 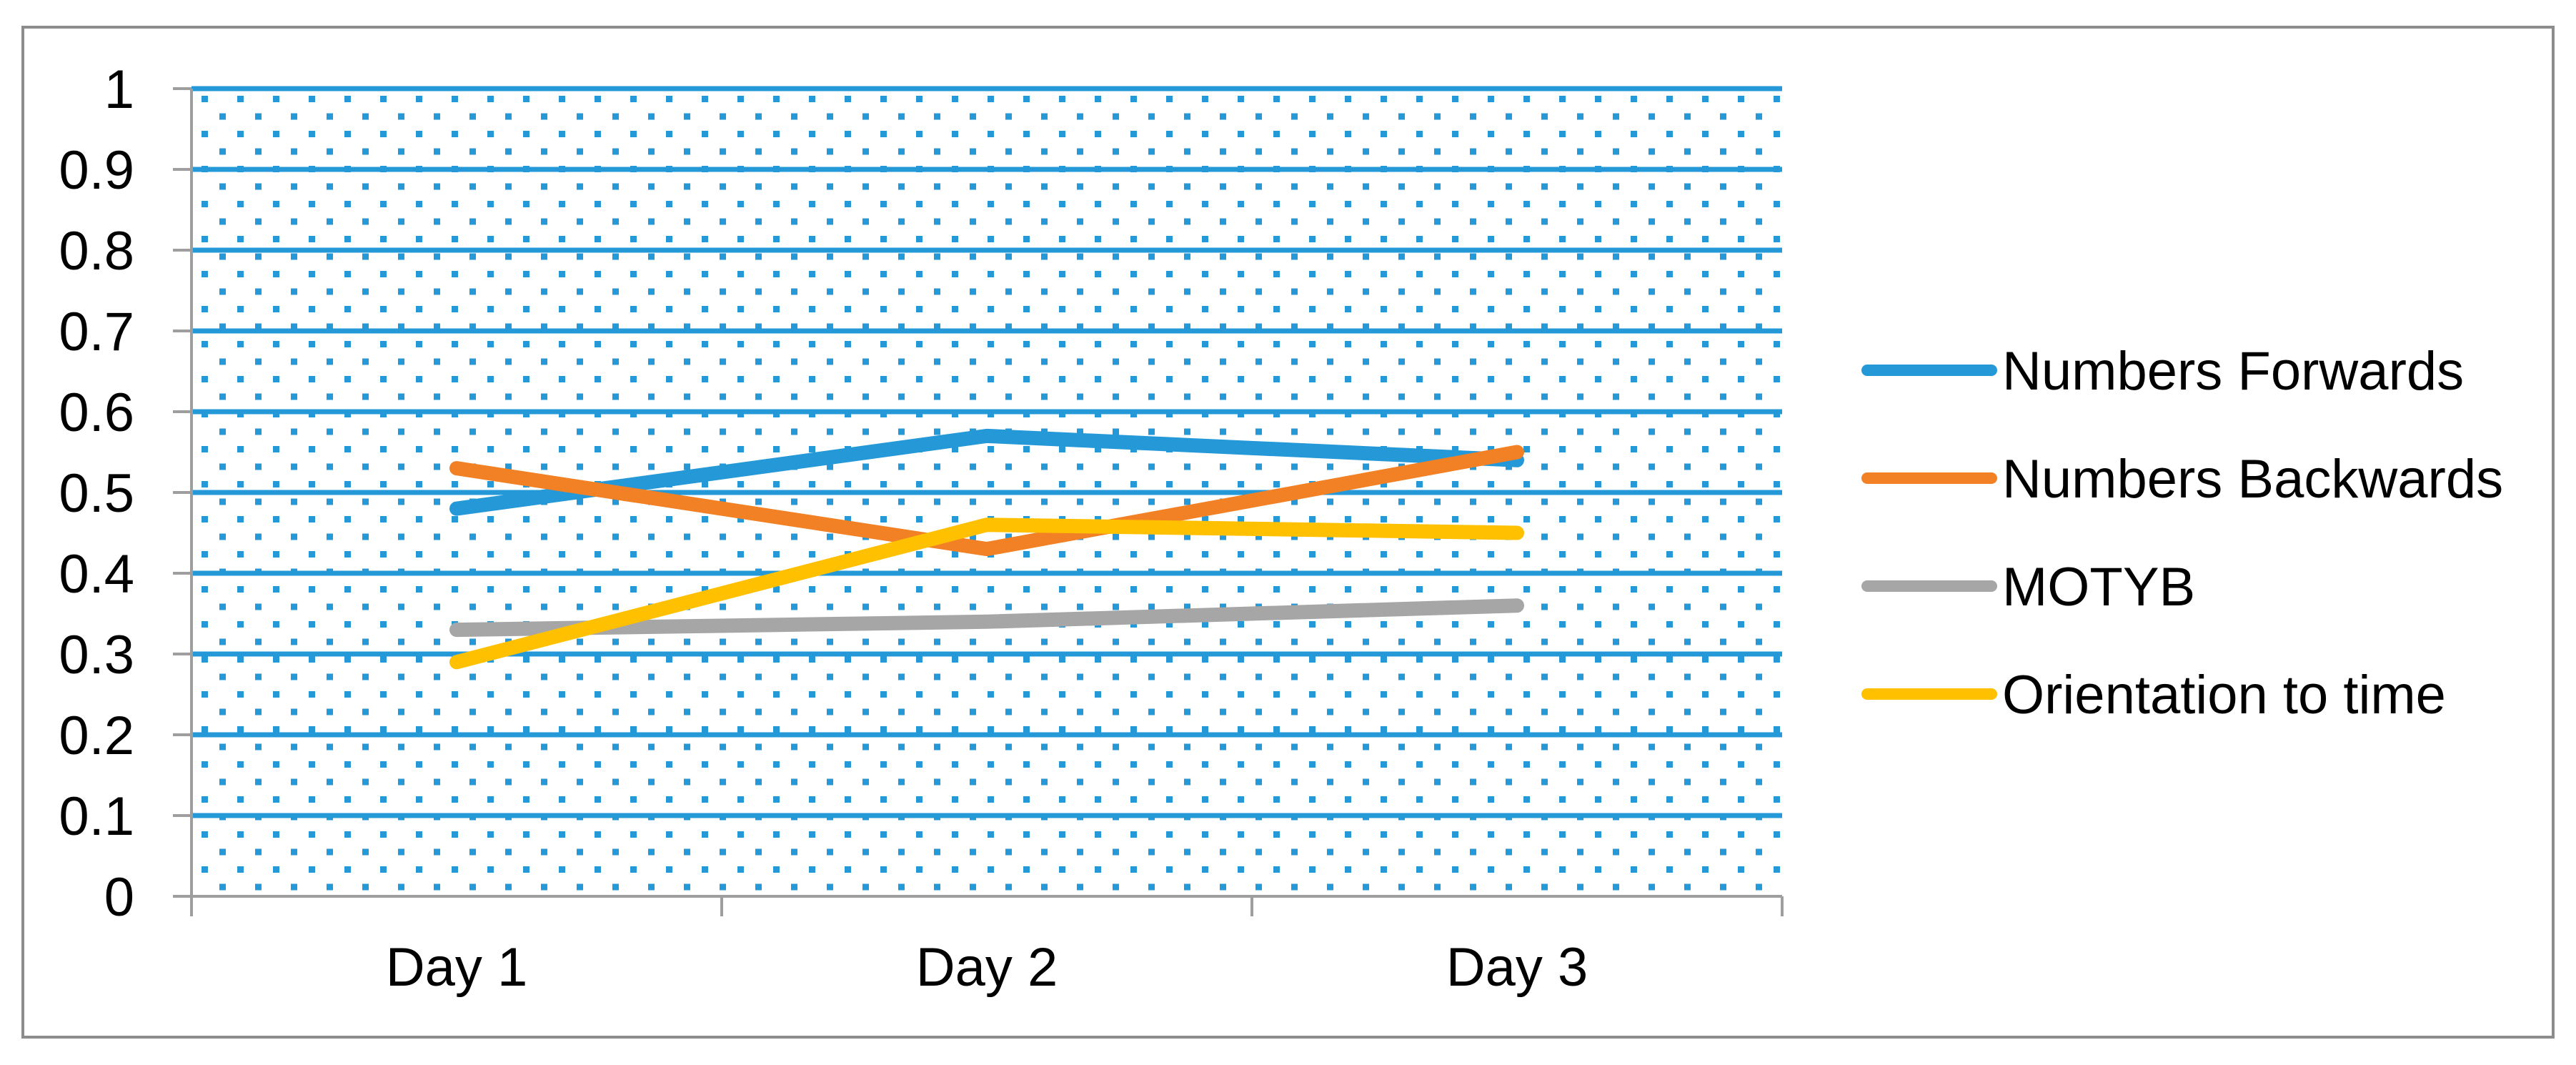 What do you see at coordinates (96, 332) in the screenshot?
I see `y-tick-label: 0.7` at bounding box center [96, 332].